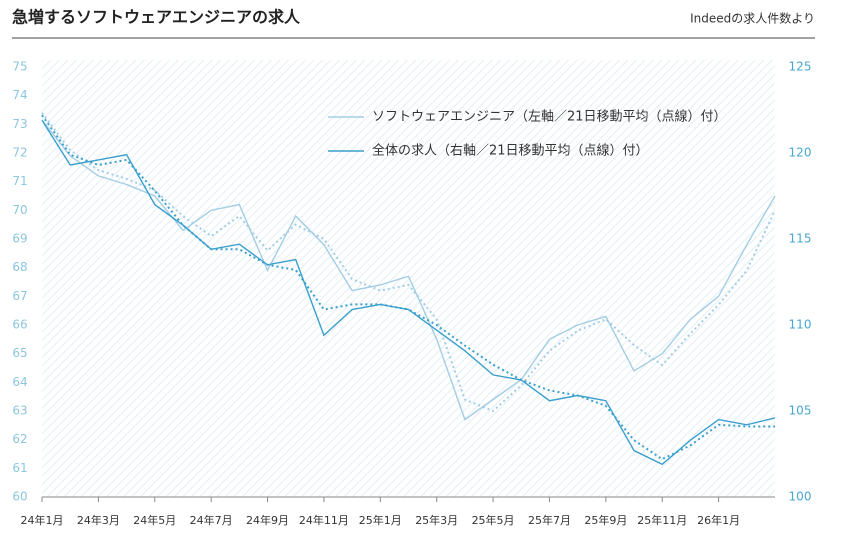 The image size is (850, 539). I want to click on y-tick-label: 71, so click(19, 181).